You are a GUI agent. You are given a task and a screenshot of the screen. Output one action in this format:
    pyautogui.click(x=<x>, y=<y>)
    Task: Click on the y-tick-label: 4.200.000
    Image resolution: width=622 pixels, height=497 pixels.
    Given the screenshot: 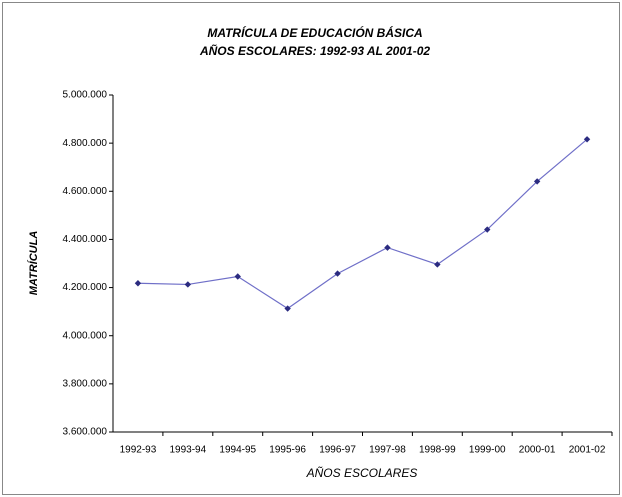 What is the action you would take?
    pyautogui.click(x=85, y=287)
    